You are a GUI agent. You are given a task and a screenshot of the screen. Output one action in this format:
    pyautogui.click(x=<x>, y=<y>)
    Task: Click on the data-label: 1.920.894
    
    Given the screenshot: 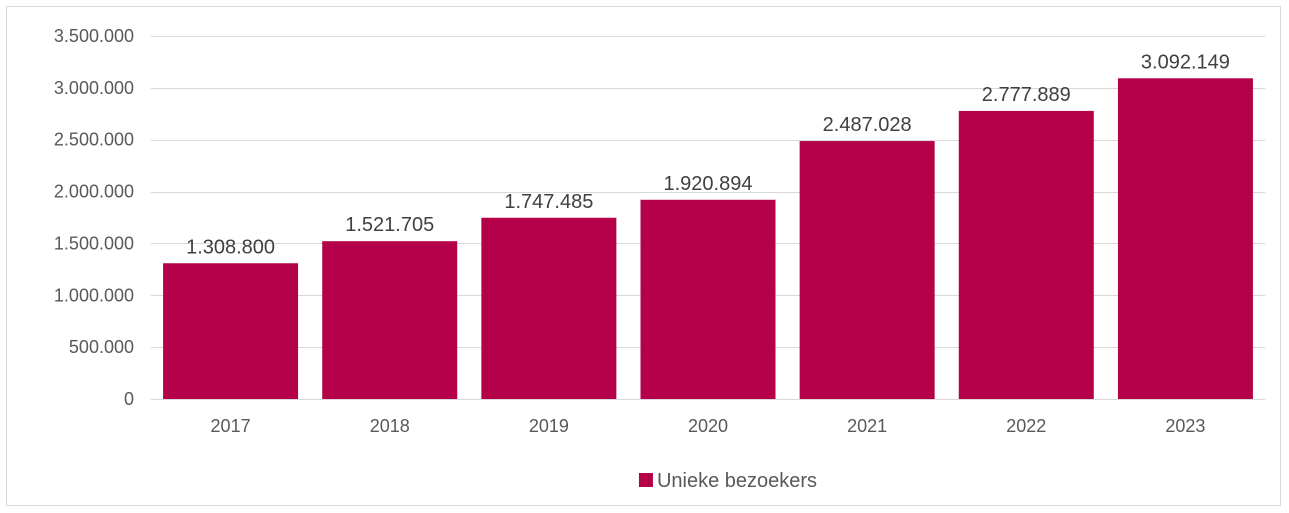 What is the action you would take?
    pyautogui.click(x=708, y=184)
    